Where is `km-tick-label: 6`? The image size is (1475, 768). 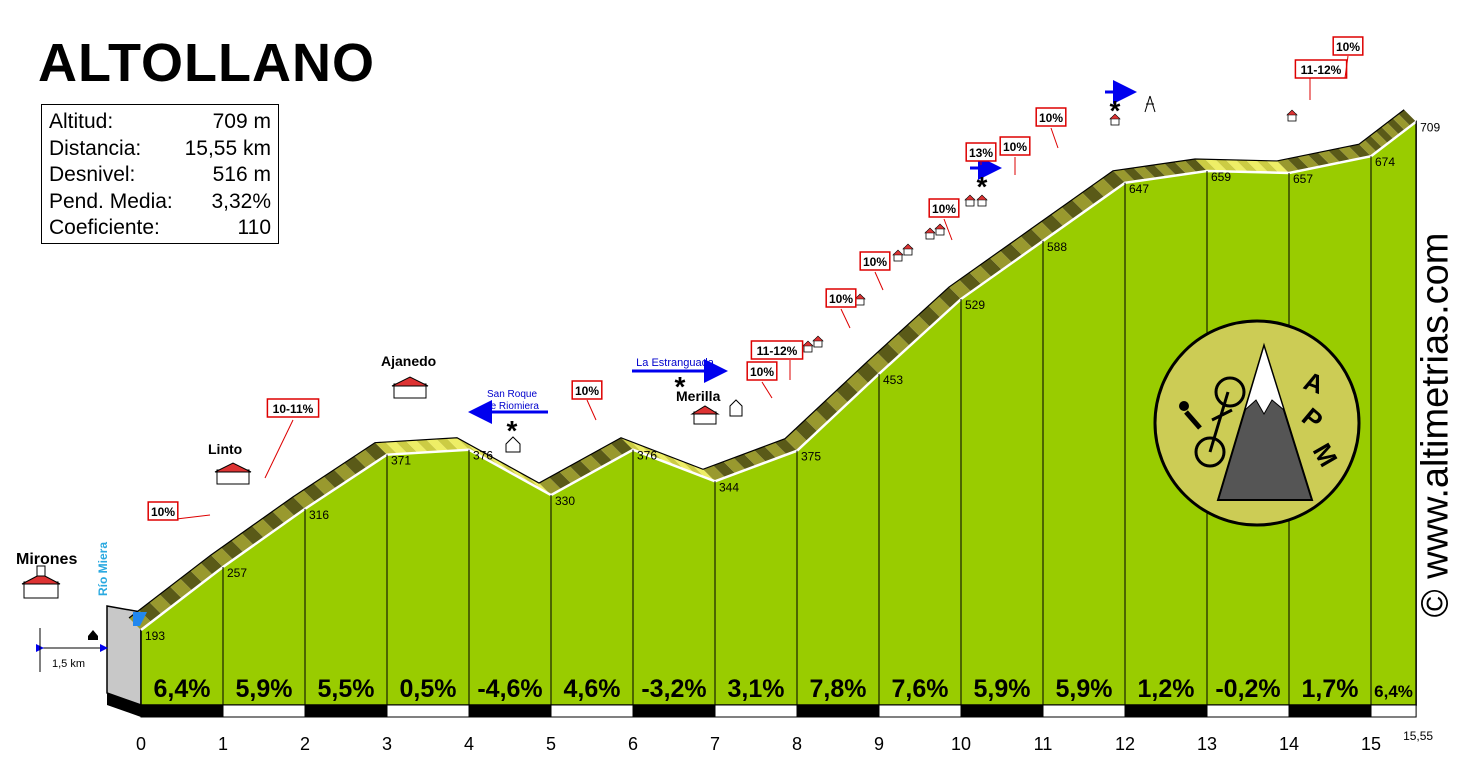
km-tick-label: 6 is located at coordinates (633, 744).